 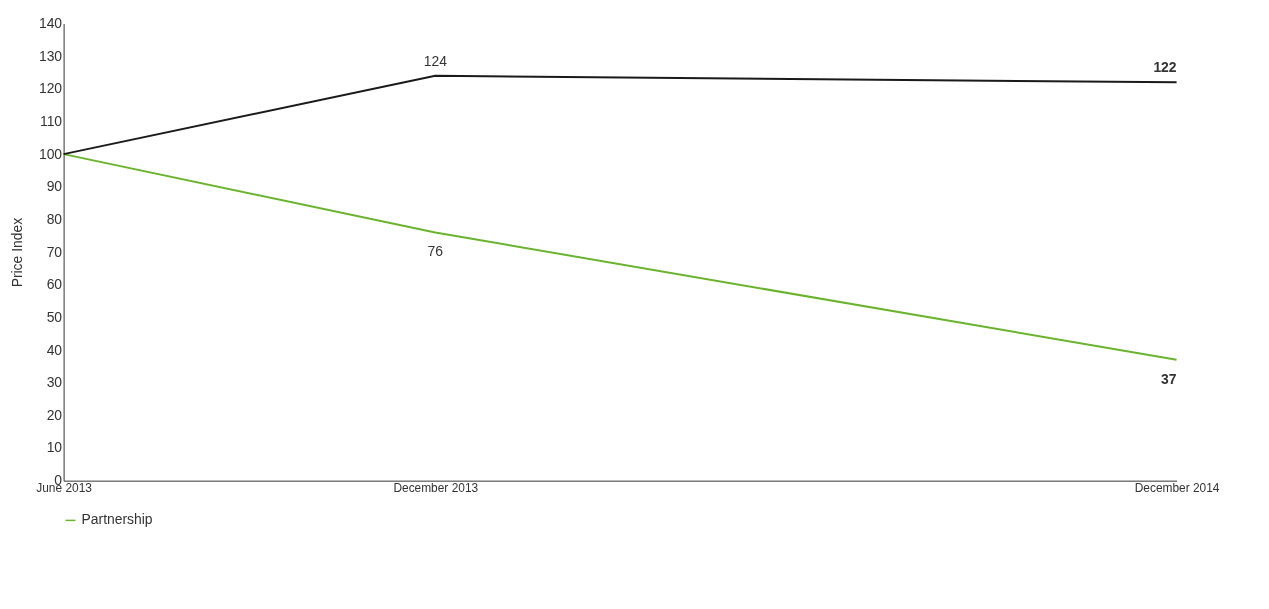 What do you see at coordinates (54, 251) in the screenshot?
I see `y-tick-label: 70` at bounding box center [54, 251].